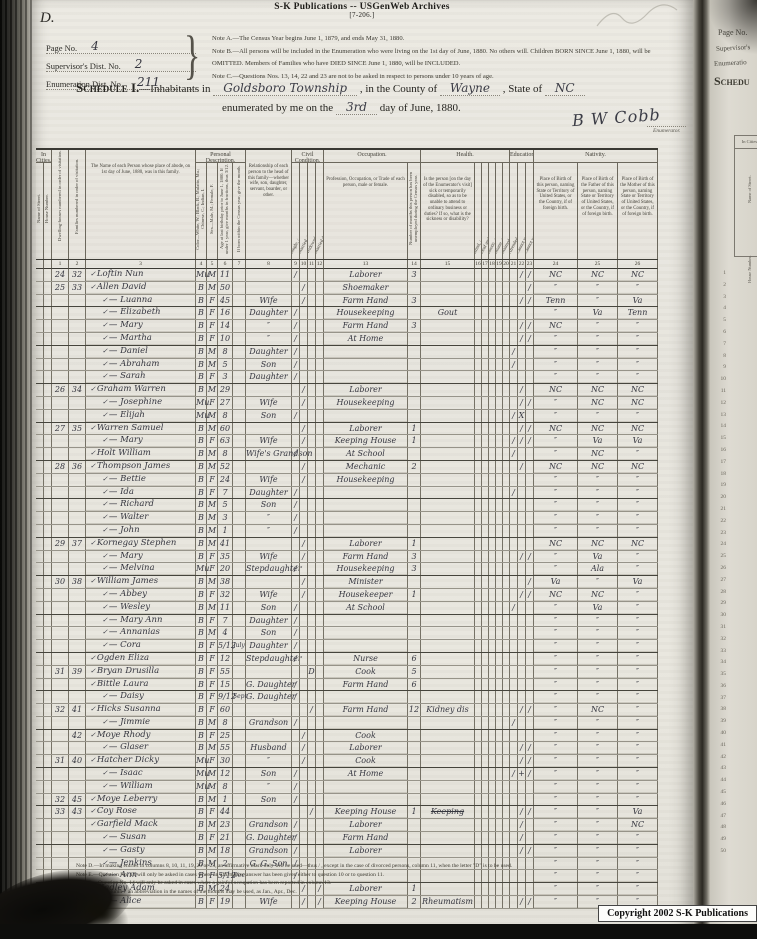 This screenshot has height=939, width=757. What do you see at coordinates (638, 594) in the screenshot?
I see `cell-mother-birthplace: ″` at bounding box center [638, 594].